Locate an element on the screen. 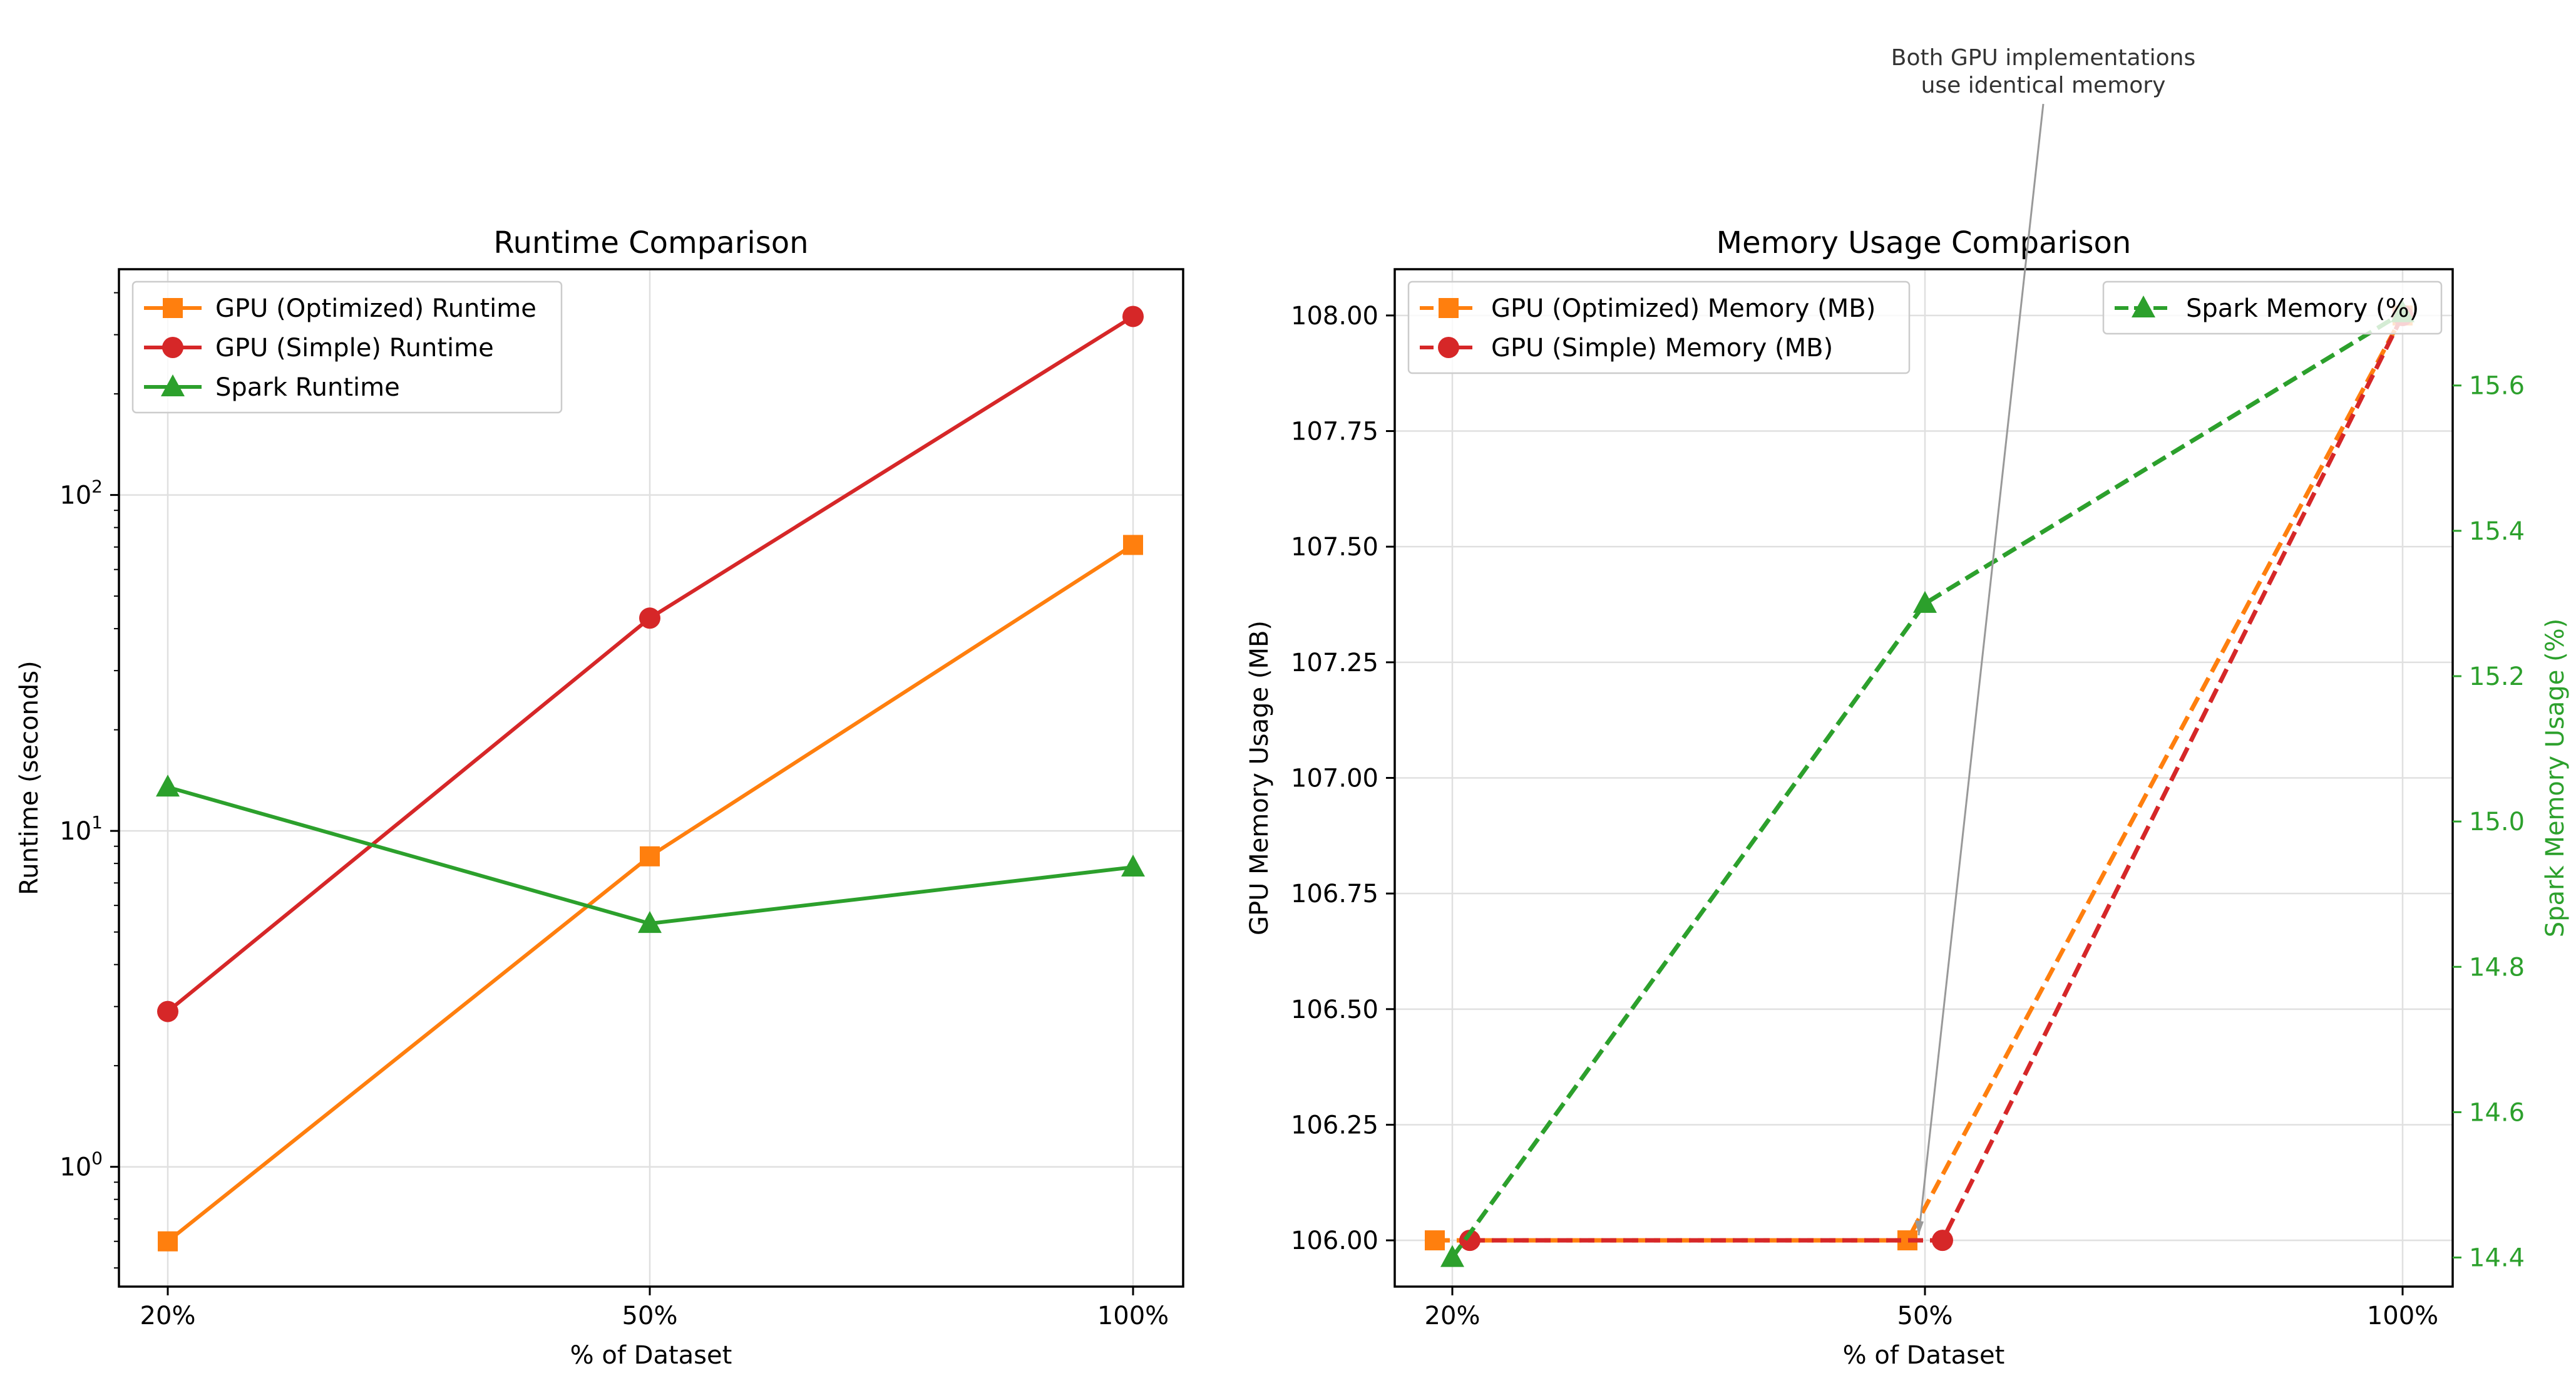 The height and width of the screenshot is (1378, 2576). legend-marker-gpu-simple-runtime is located at coordinates (172, 347).